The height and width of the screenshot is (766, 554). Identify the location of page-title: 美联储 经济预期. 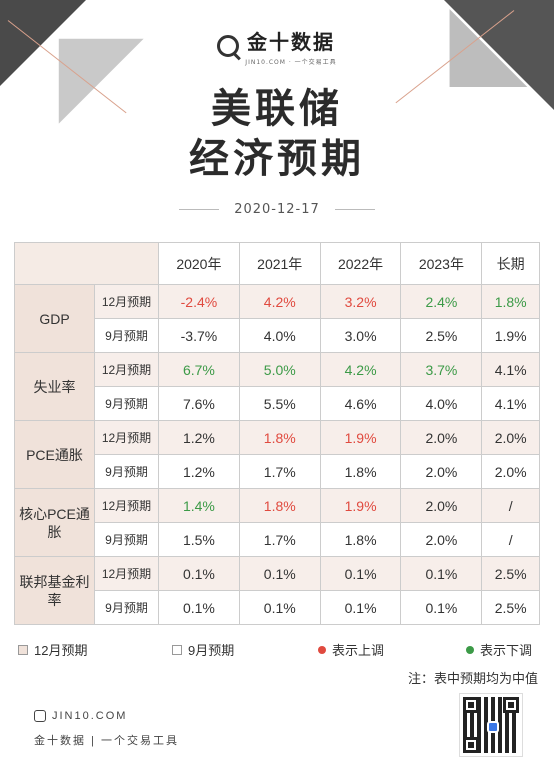
(277, 134).